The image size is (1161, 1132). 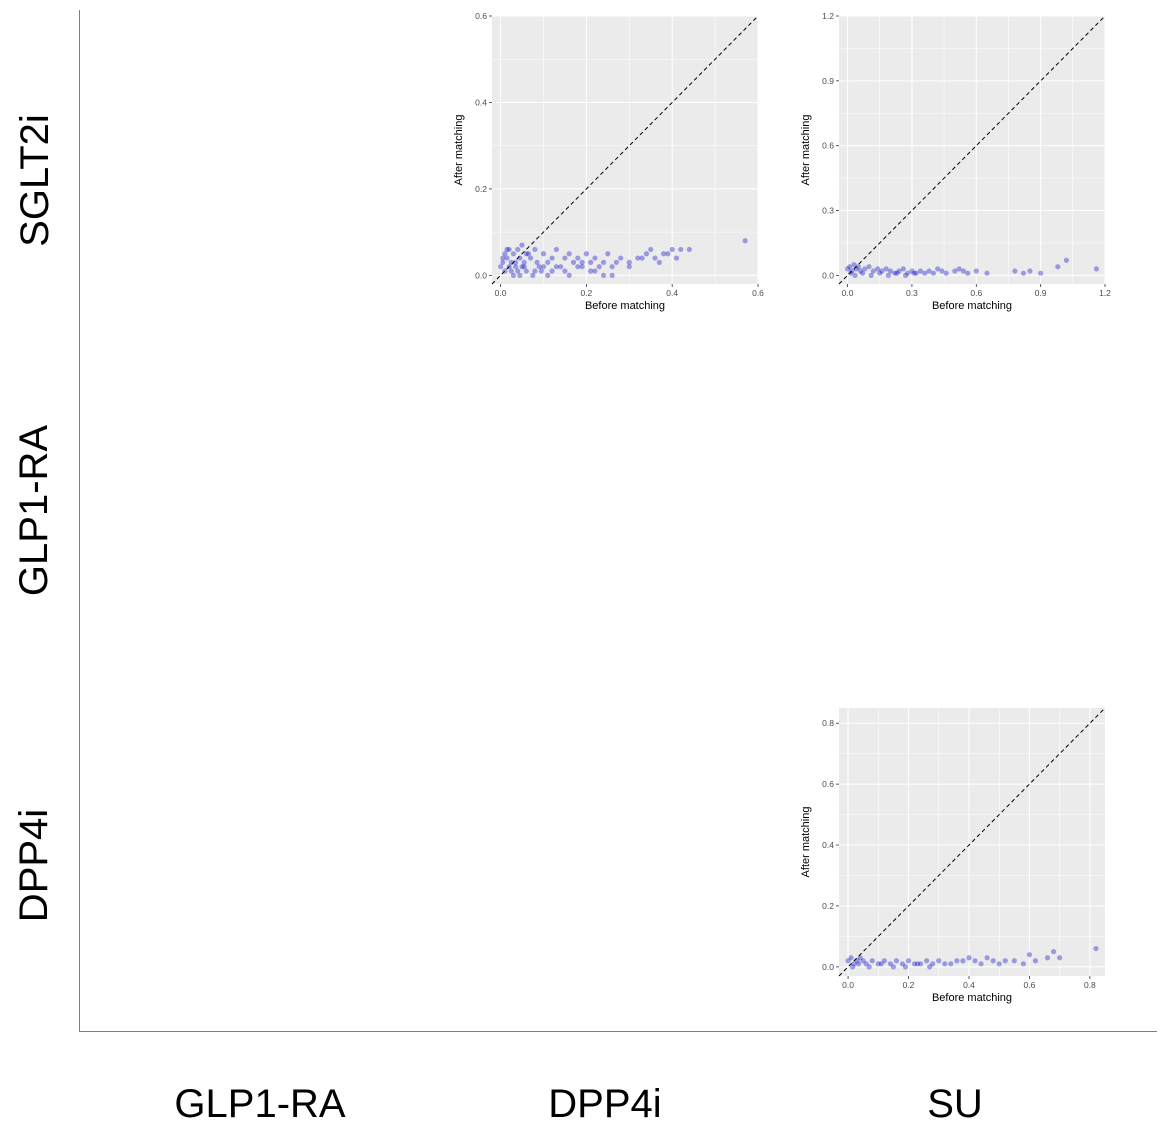 I want to click on row-label-text: DPP4i, so click(x=34, y=865).